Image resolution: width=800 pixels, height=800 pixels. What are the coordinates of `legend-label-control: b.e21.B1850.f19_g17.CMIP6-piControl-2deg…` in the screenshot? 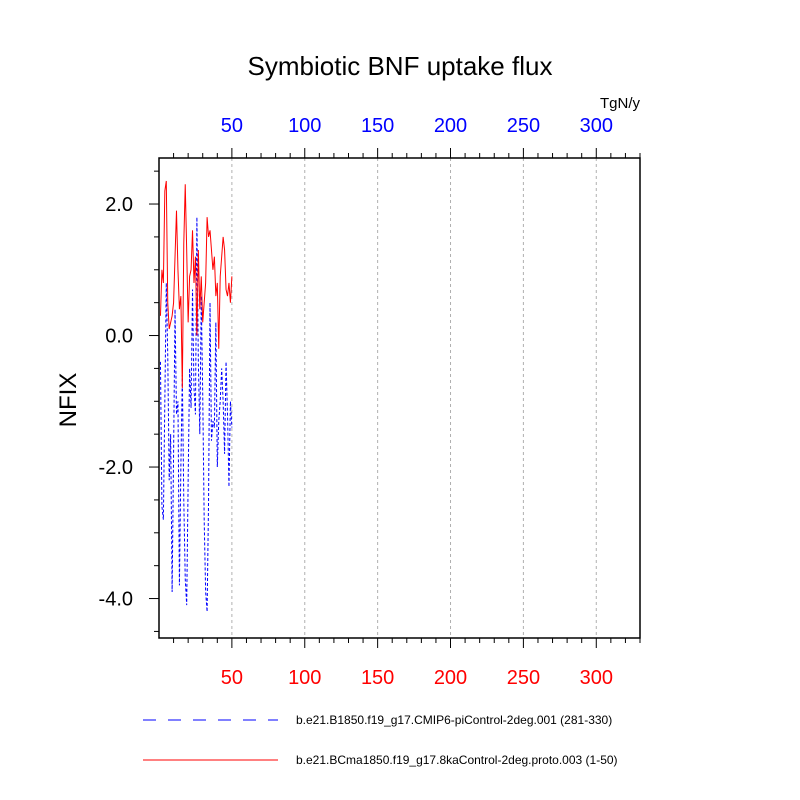 It's located at (454, 720).